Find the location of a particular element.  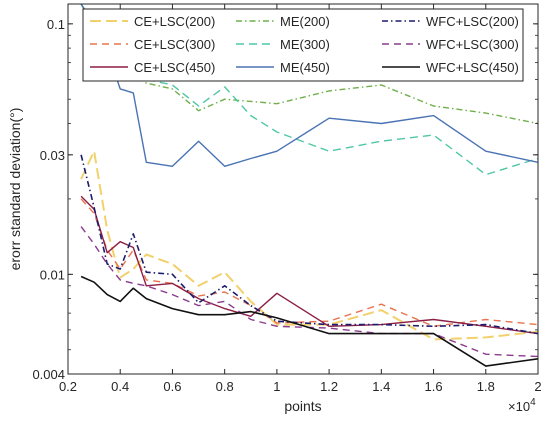

x-tick-label: 1.8 is located at coordinates (486, 386).